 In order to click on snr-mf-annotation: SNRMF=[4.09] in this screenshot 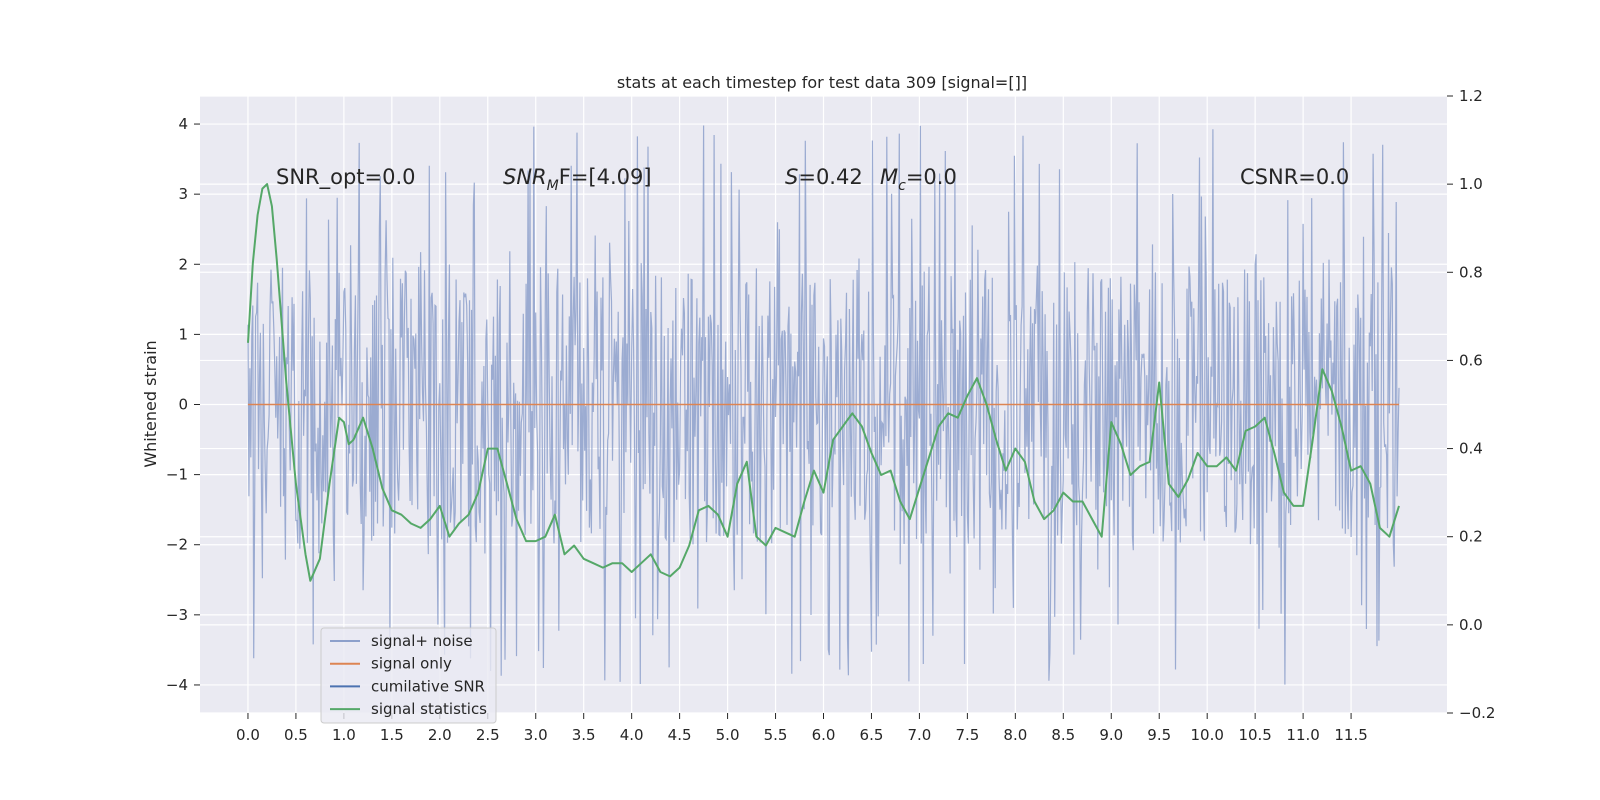, I will do `click(577, 179)`.